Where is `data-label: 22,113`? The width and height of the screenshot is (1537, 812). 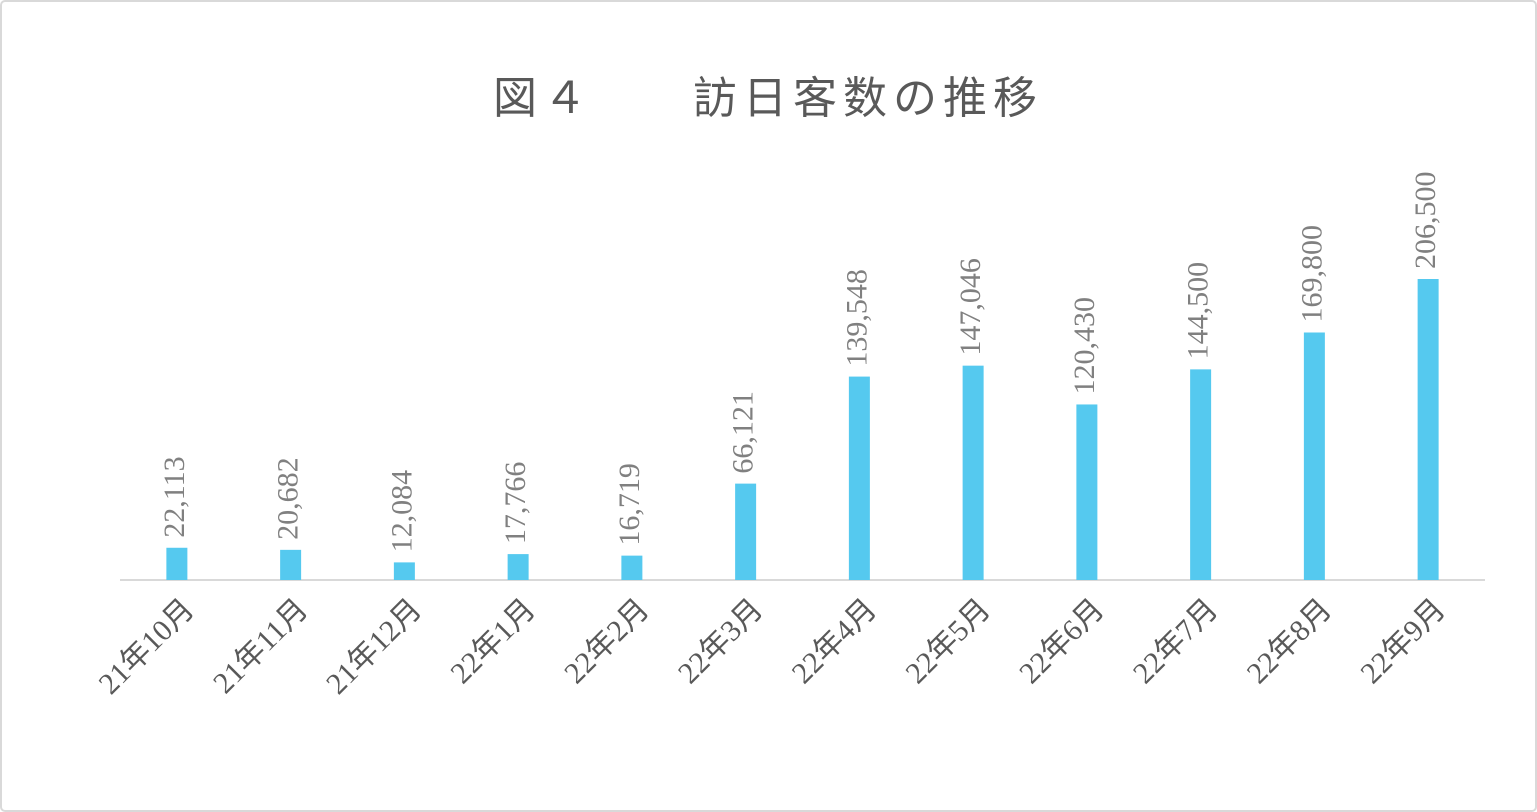 data-label: 22,113 is located at coordinates (174, 496).